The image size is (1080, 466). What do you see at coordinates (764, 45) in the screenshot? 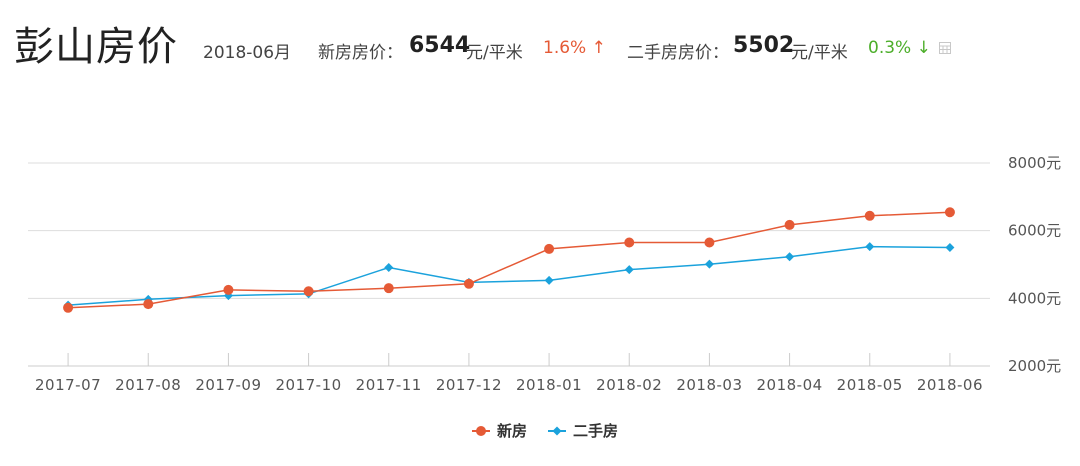
I see `second-hand-price-value: 5502` at bounding box center [764, 45].